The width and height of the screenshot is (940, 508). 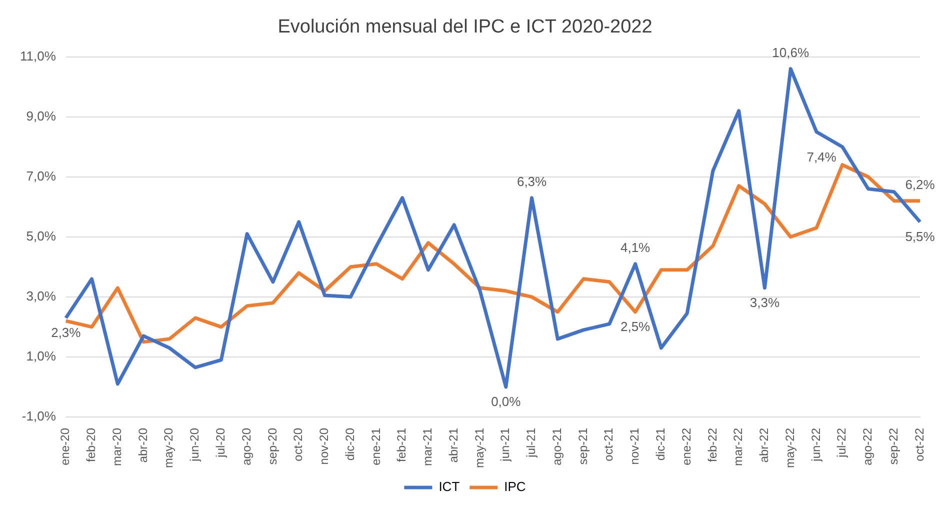 What do you see at coordinates (195, 445) in the screenshot?
I see `x-tick-label: jun-20` at bounding box center [195, 445].